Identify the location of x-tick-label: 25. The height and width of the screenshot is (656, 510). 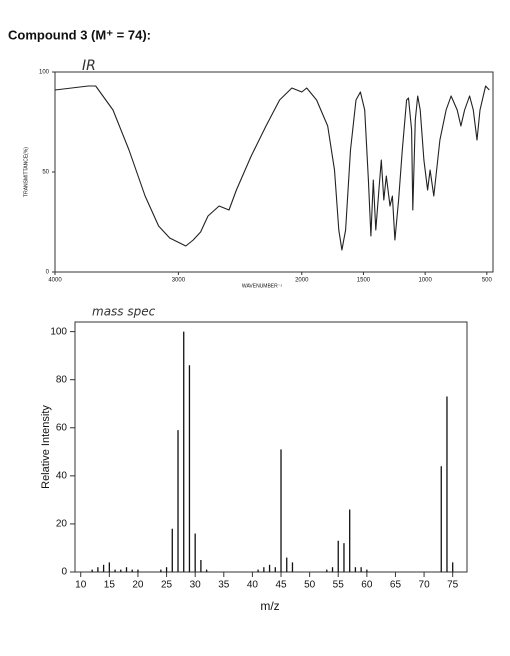
(167, 585).